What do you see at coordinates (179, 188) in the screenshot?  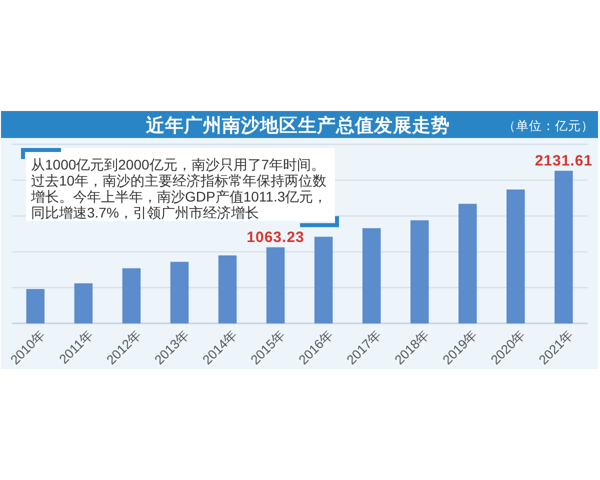 I see `annotation: 从1000亿元到2000亿元，南沙只用了7年时间。过去10年，南沙的主要经济指标常年保持两位数增长。今年上半年，南沙GDP产值1011.3亿元，同比增速3.7%，引领广州市经济增长` at bounding box center [179, 188].